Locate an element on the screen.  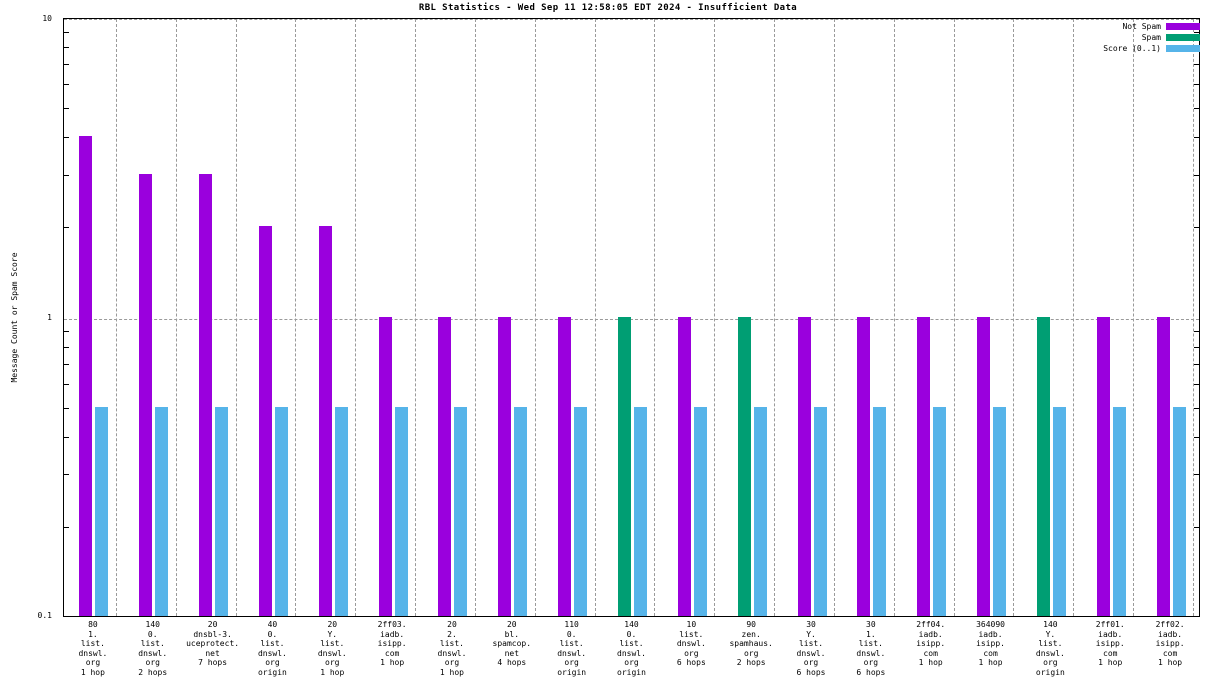
x-axis-tick-label-line: 10 is located at coordinates (691, 624).